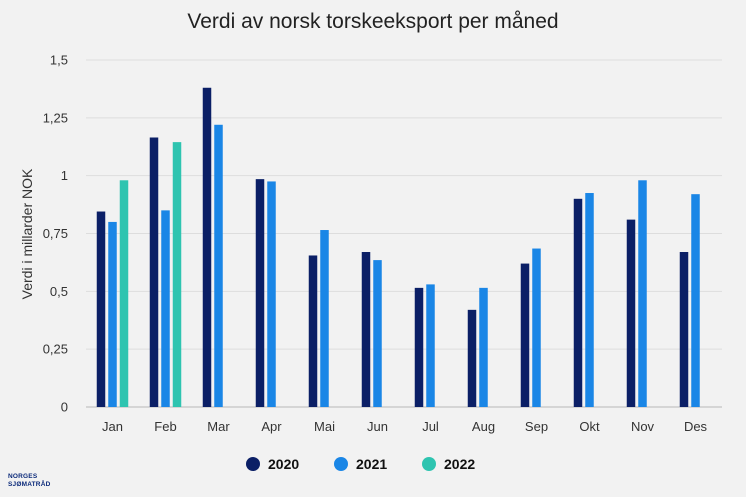 The image size is (746, 497). Describe the element at coordinates (207, 247) in the screenshot. I see `bar-2020-mar` at that location.